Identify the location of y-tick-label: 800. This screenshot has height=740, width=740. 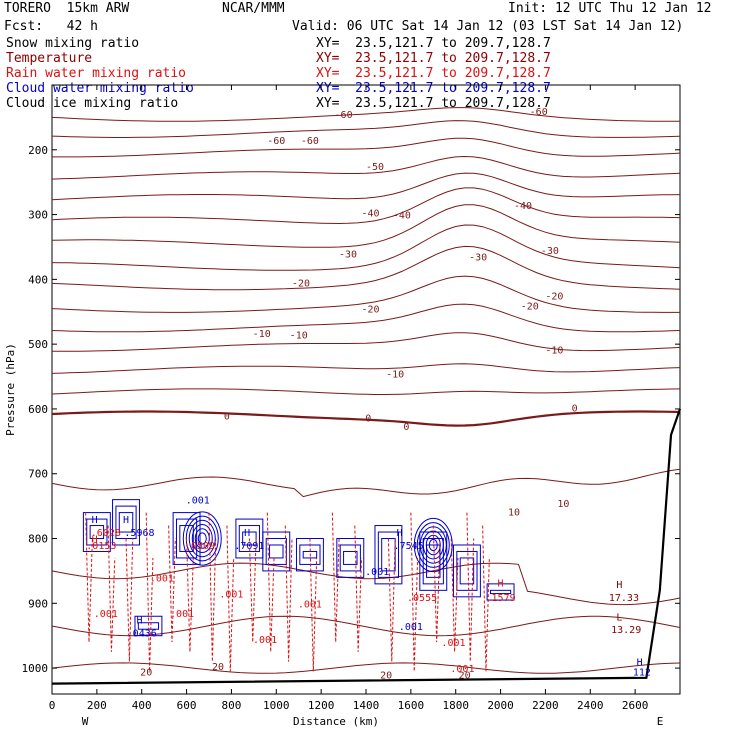
(38, 539).